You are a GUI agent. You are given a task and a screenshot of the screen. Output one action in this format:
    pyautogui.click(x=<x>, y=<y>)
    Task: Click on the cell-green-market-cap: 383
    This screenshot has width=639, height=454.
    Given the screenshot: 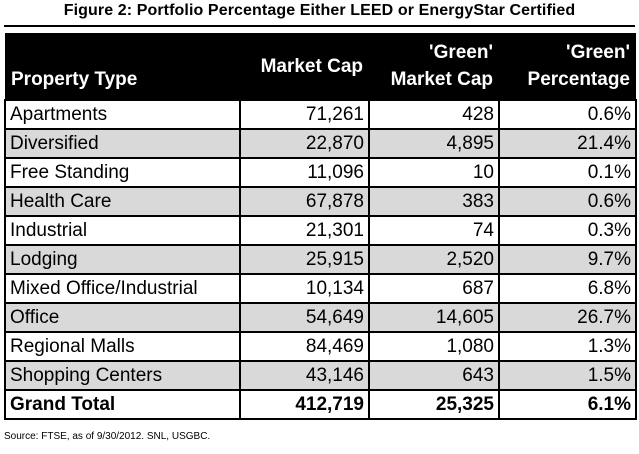 What is the action you would take?
    pyautogui.click(x=434, y=201)
    